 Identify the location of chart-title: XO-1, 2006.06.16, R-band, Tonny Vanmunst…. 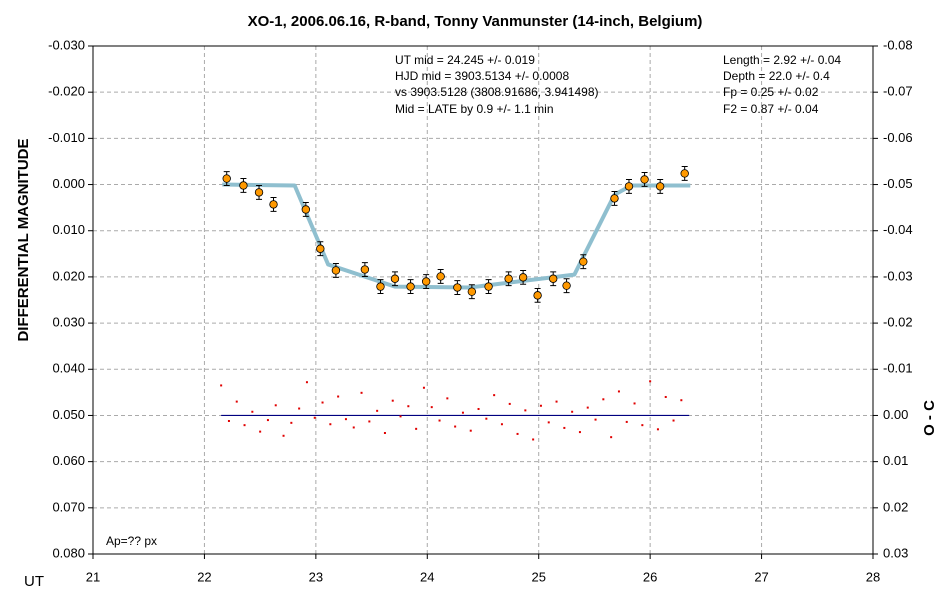
(475, 21).